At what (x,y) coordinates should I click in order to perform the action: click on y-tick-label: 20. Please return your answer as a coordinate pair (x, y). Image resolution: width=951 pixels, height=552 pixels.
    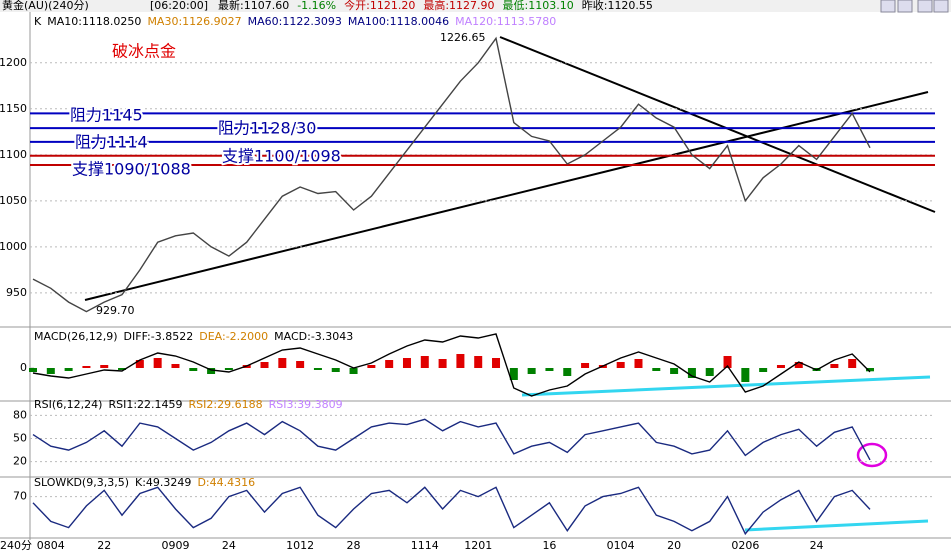
    Looking at the image, I should click on (20, 461).